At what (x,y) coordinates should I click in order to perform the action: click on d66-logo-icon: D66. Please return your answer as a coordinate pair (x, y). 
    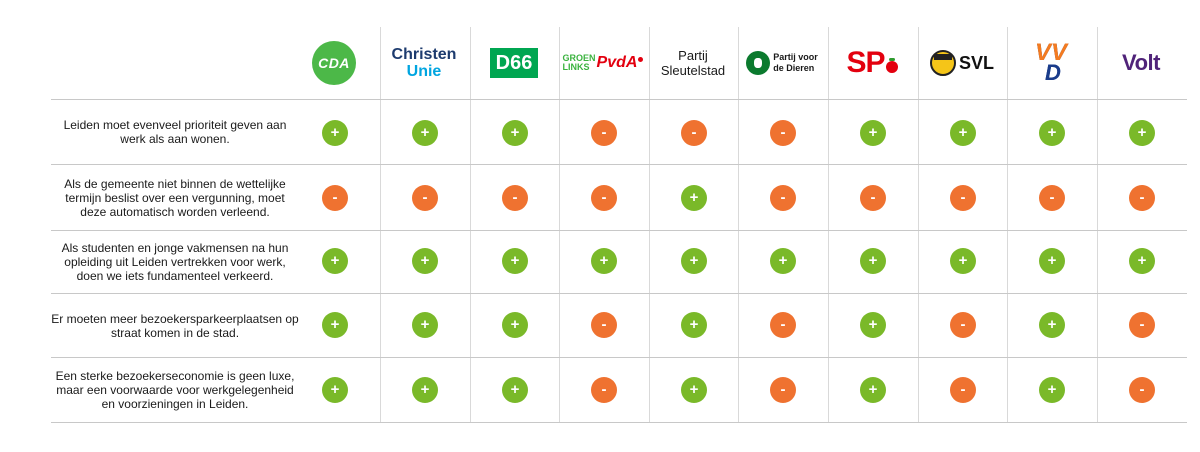
    Looking at the image, I should click on (514, 63).